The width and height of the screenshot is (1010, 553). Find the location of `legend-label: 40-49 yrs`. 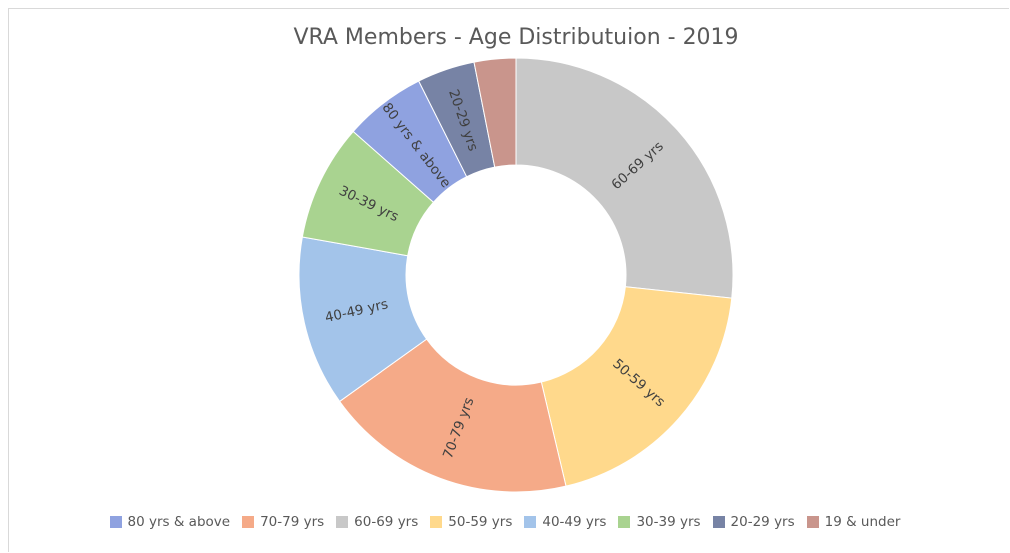

legend-label: 40-49 yrs is located at coordinates (574, 522).